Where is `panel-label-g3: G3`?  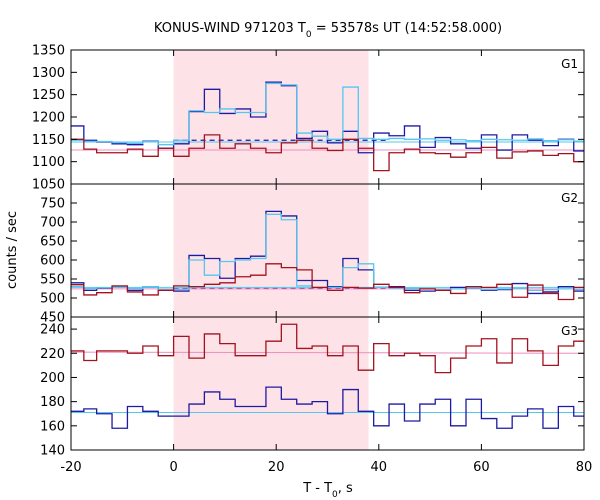 panel-label-g3: G3 is located at coordinates (569, 331).